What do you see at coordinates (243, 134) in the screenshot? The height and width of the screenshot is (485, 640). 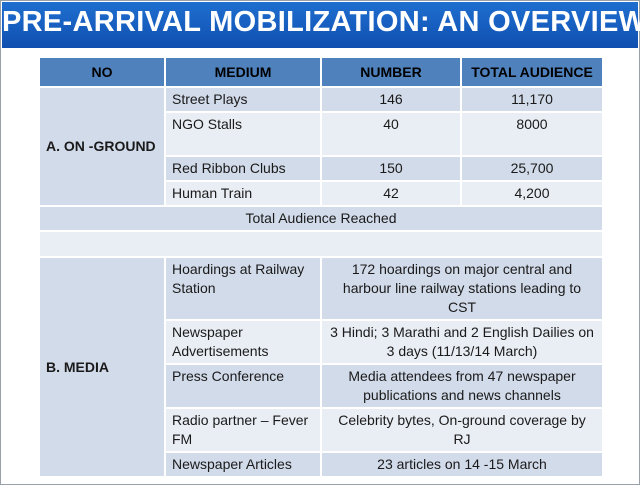 I see `medium-cell: NGO Stalls` at bounding box center [243, 134].